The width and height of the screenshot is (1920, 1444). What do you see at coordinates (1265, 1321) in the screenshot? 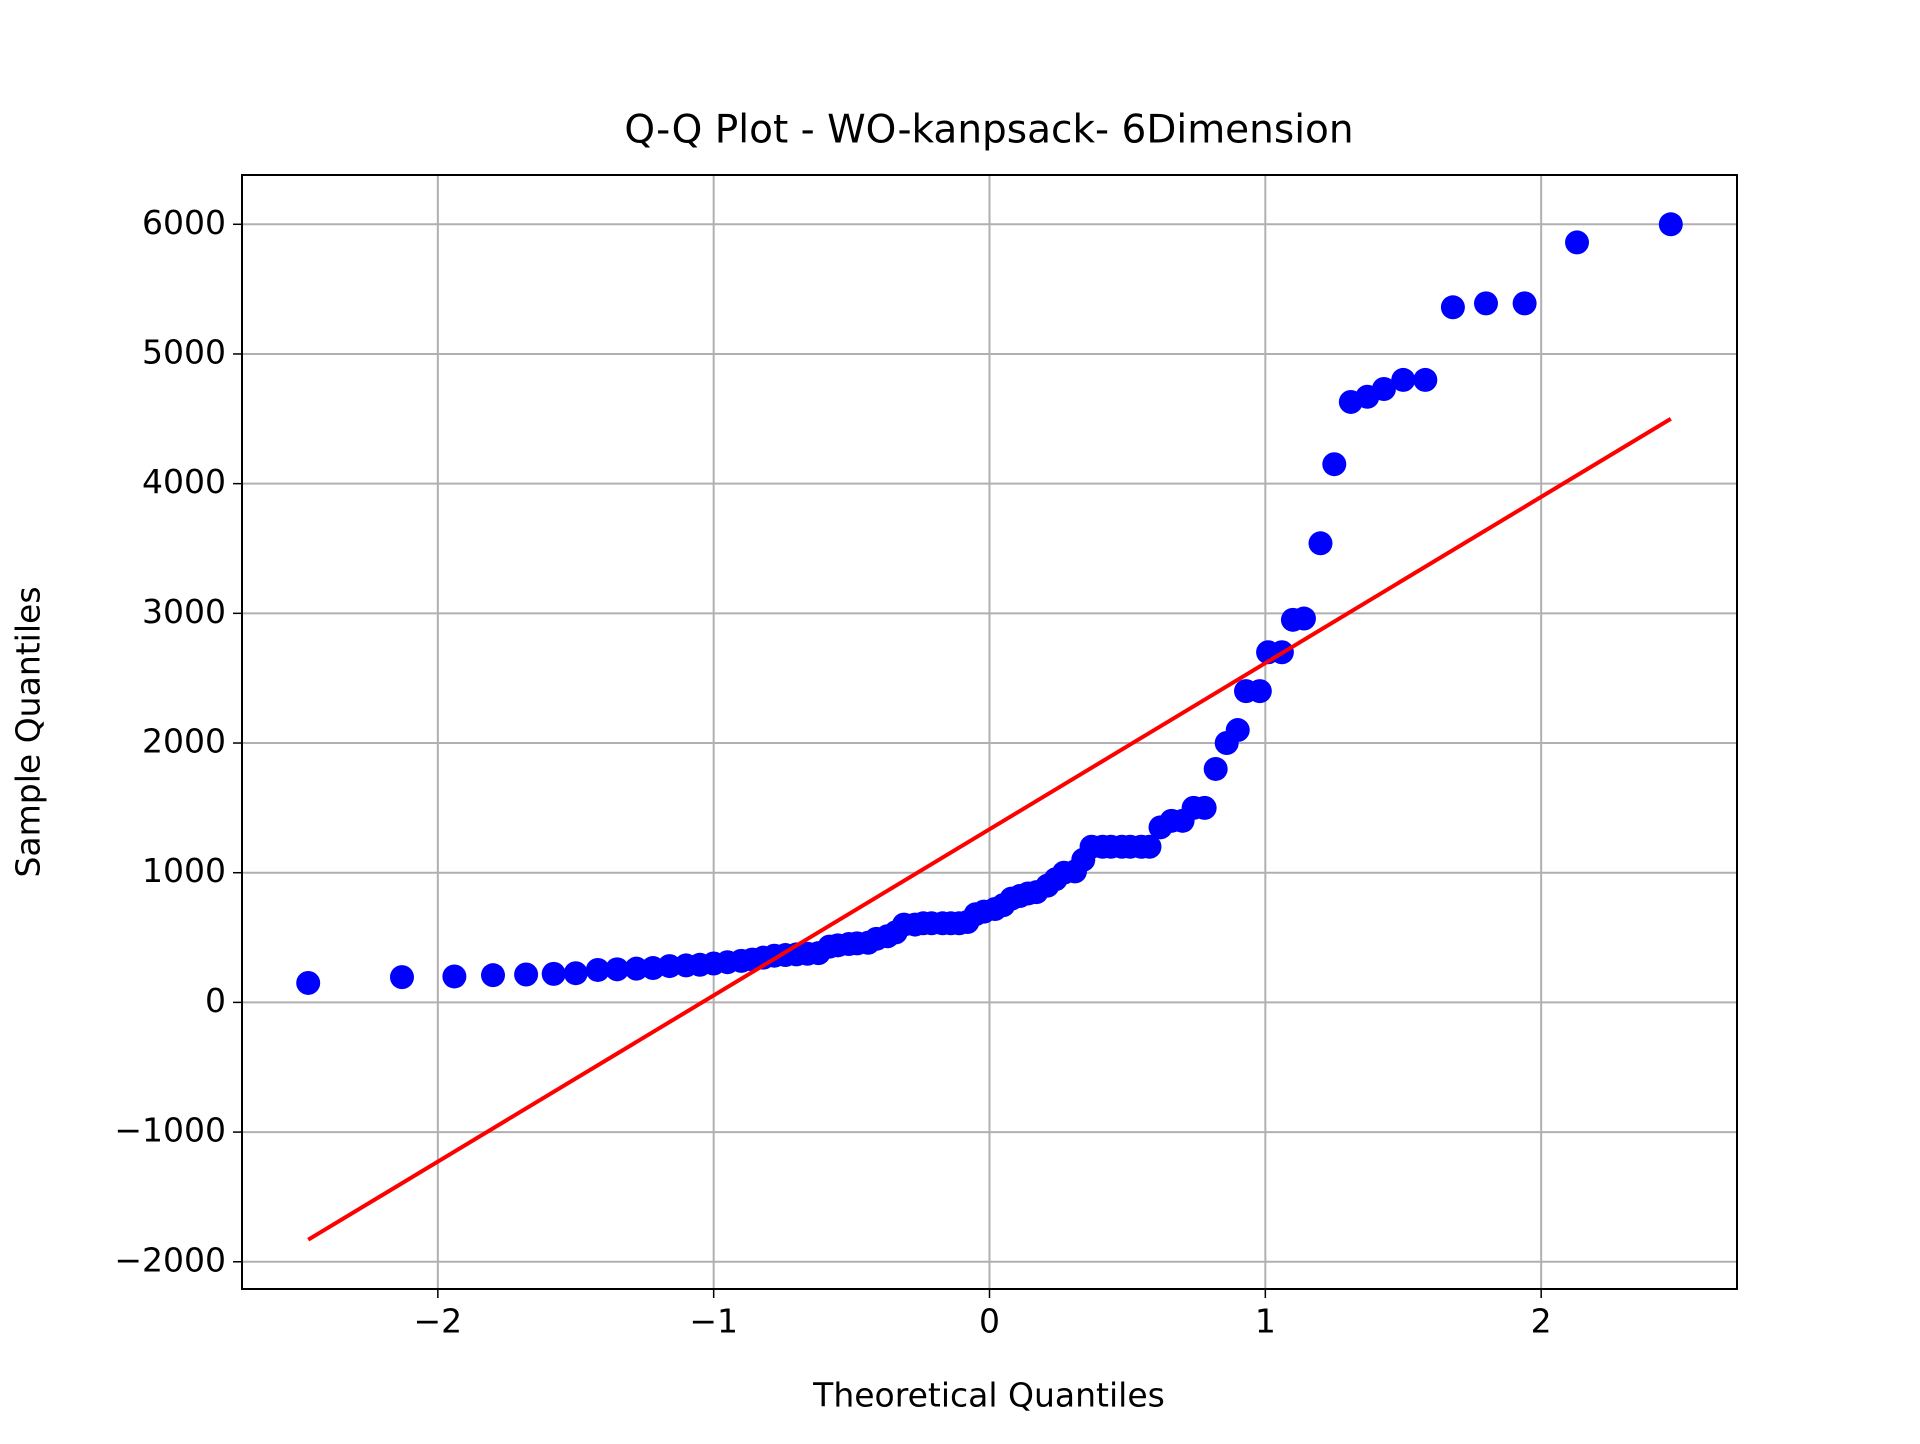
I see `x-tick-label: 1` at bounding box center [1265, 1321].